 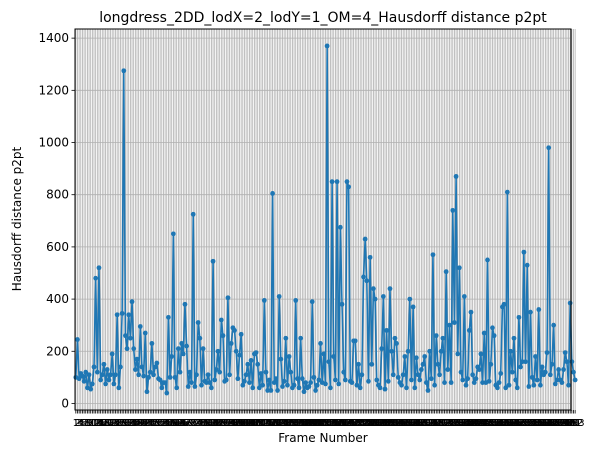 I want to click on x-tick-label: 276, so click(x=530, y=423).